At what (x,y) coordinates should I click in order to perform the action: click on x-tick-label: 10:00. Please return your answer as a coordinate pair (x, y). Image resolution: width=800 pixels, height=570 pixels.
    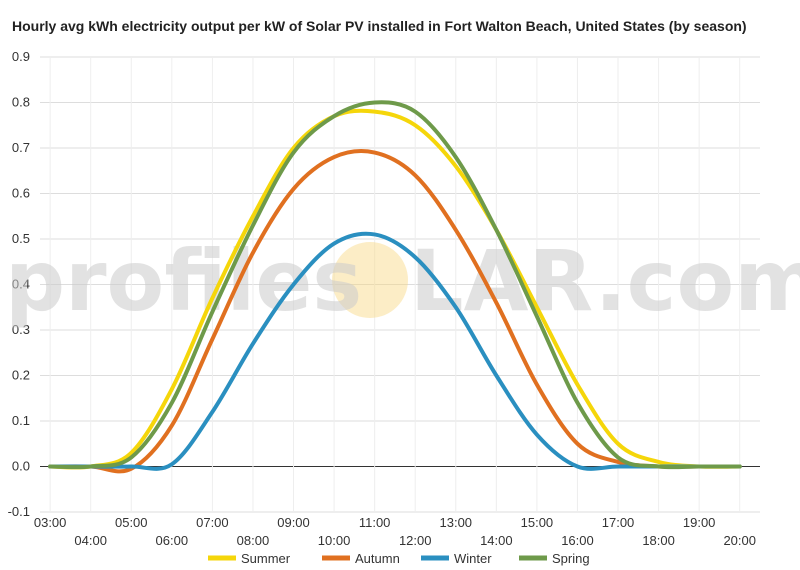
    Looking at the image, I should click on (334, 540).